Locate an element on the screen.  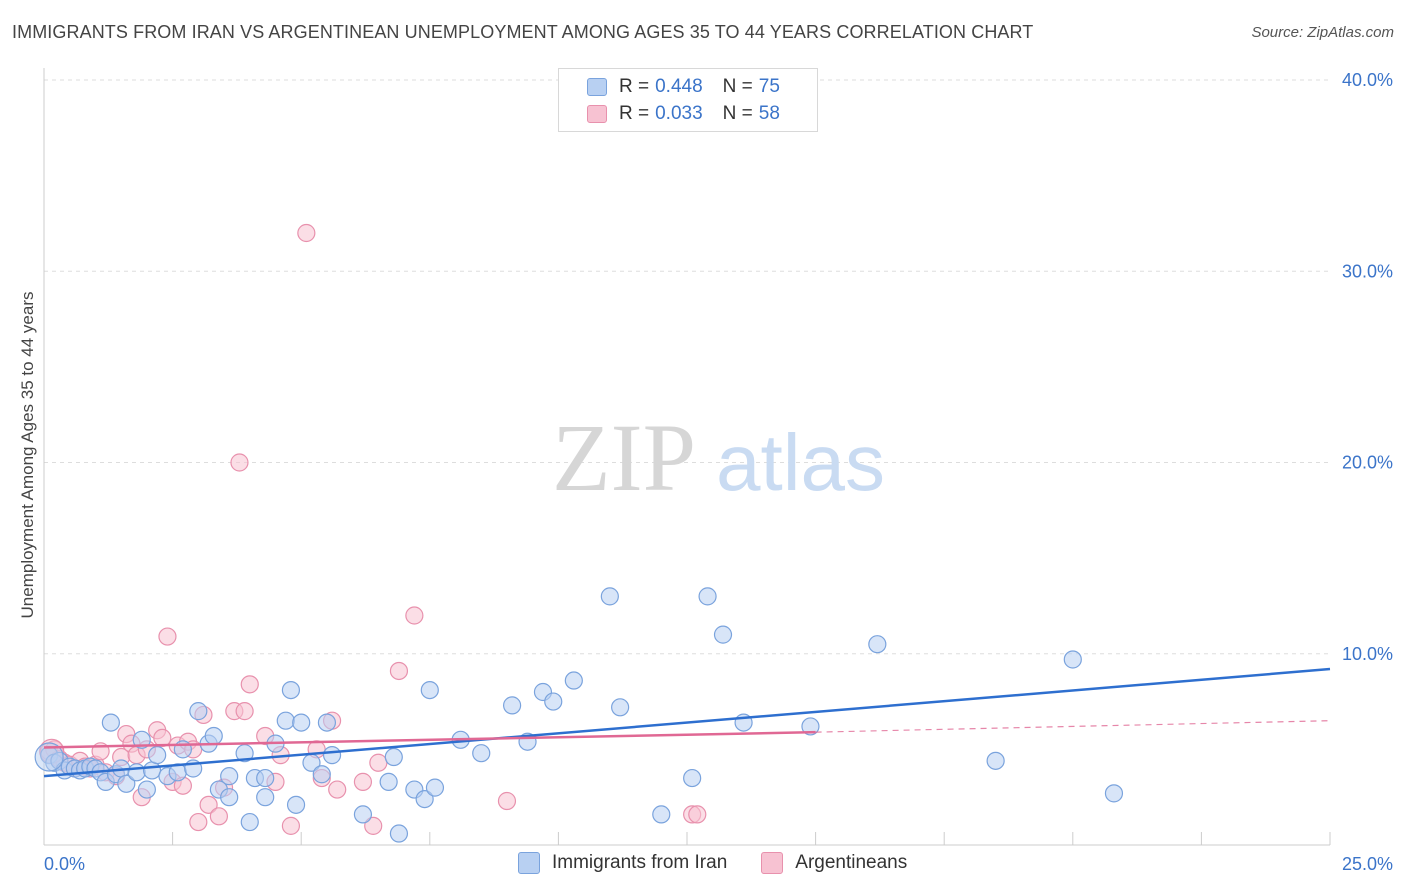
bottom-legend-label-argentineans: Argentineans is located at coordinates (851, 862).